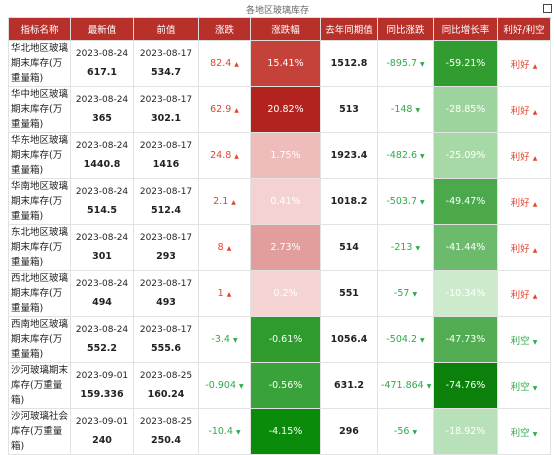  I want to click on change-cell: -0.904 ▼, so click(224, 385).